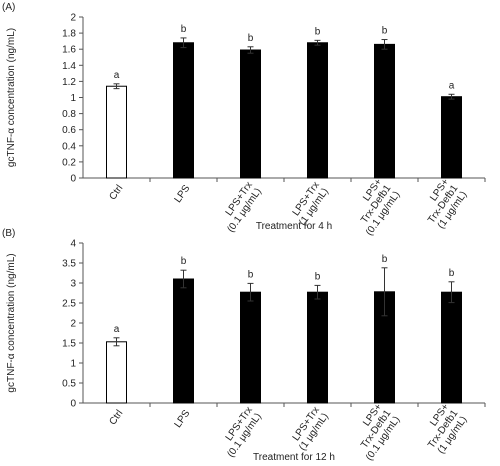 This screenshot has width=500, height=466. Describe the element at coordinates (69, 130) in the screenshot. I see `y-tick-label: 0.6` at that location.